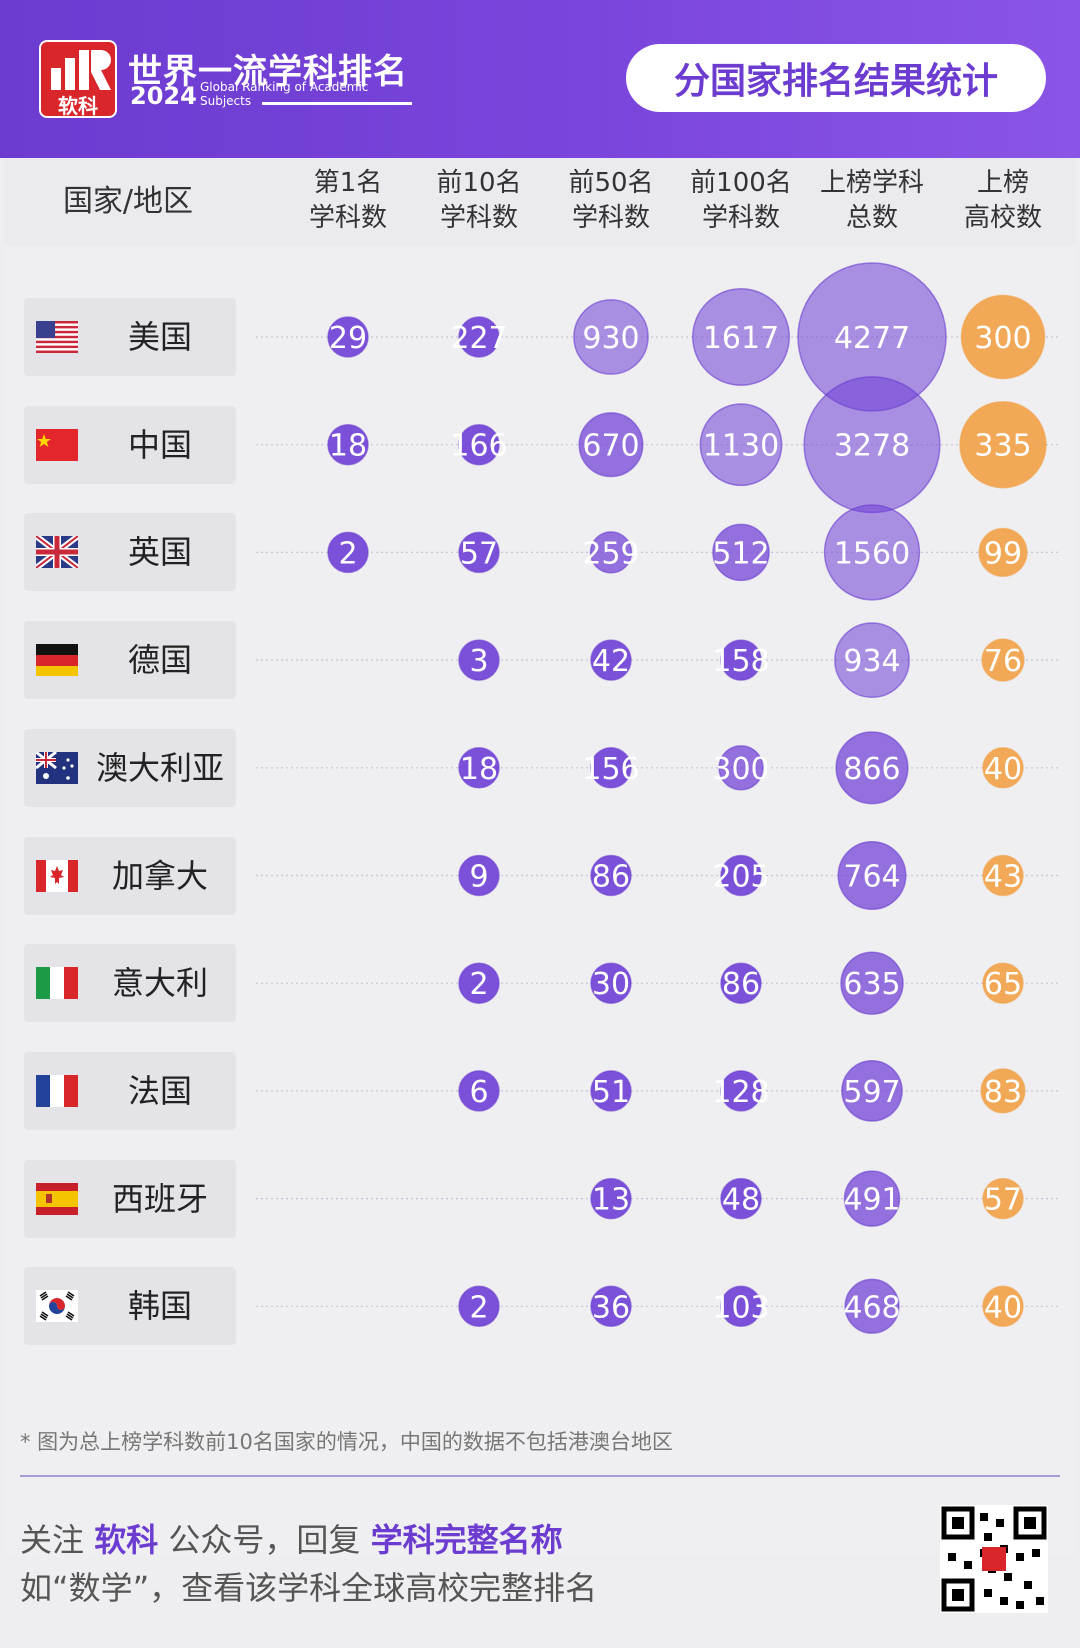  I want to click on au-flag-icon, so click(56, 767).